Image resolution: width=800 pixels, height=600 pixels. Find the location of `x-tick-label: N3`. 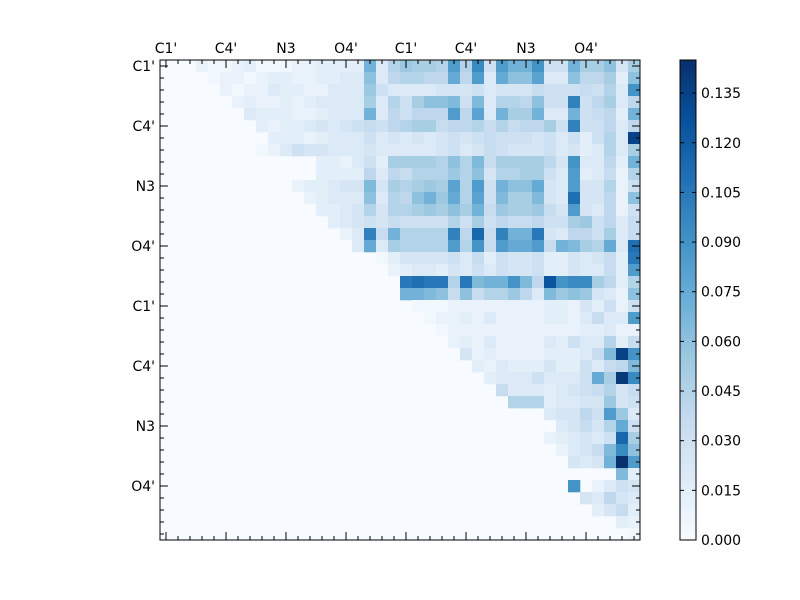

x-tick-label: N3 is located at coordinates (285, 49).